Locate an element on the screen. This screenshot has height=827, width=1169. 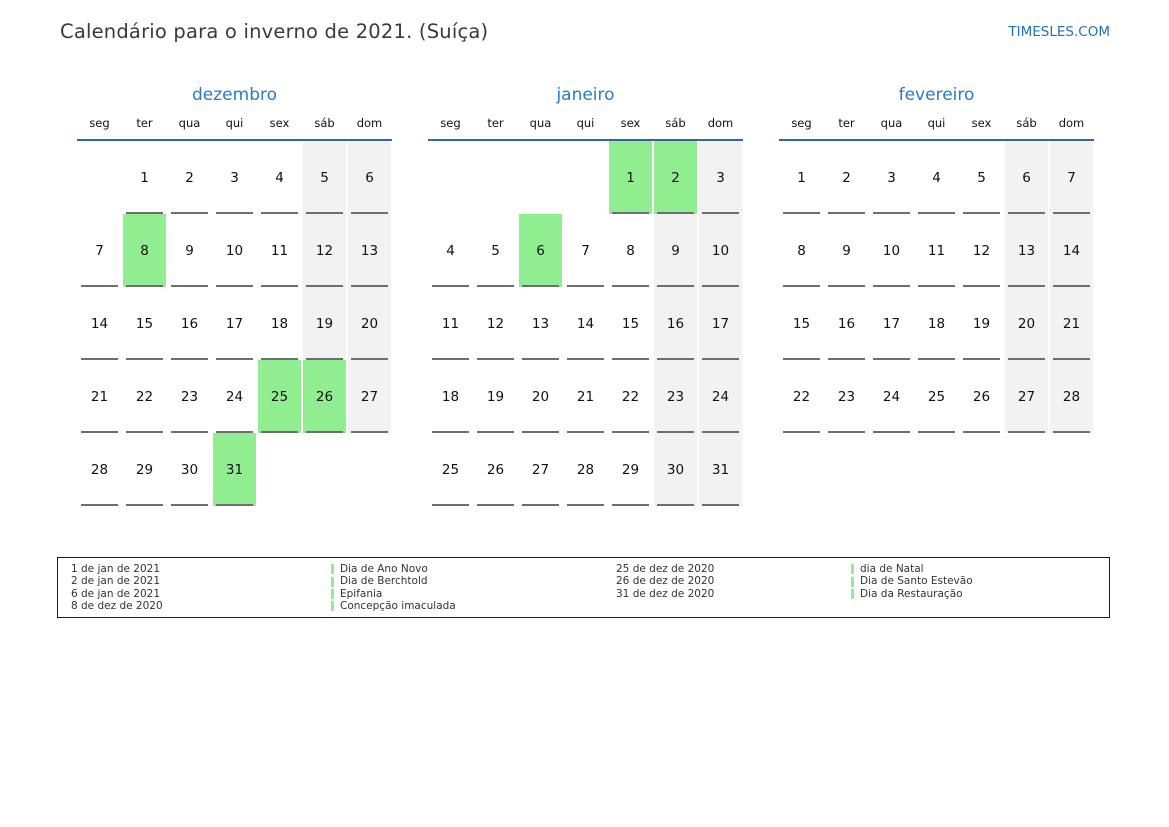
legend-row: 25 de dez de 2020 dia de Natal is located at coordinates (794, 569).